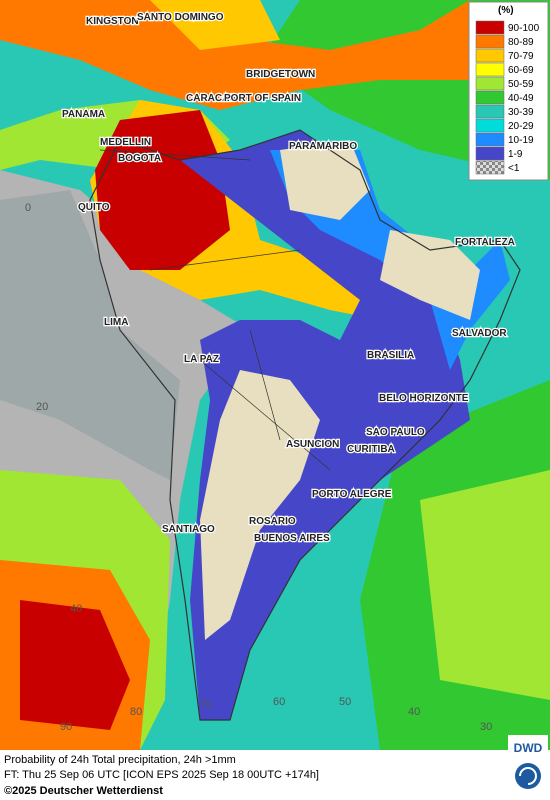 The image size is (550, 800). What do you see at coordinates (279, 702) in the screenshot?
I see `lon-label: 60` at bounding box center [279, 702].